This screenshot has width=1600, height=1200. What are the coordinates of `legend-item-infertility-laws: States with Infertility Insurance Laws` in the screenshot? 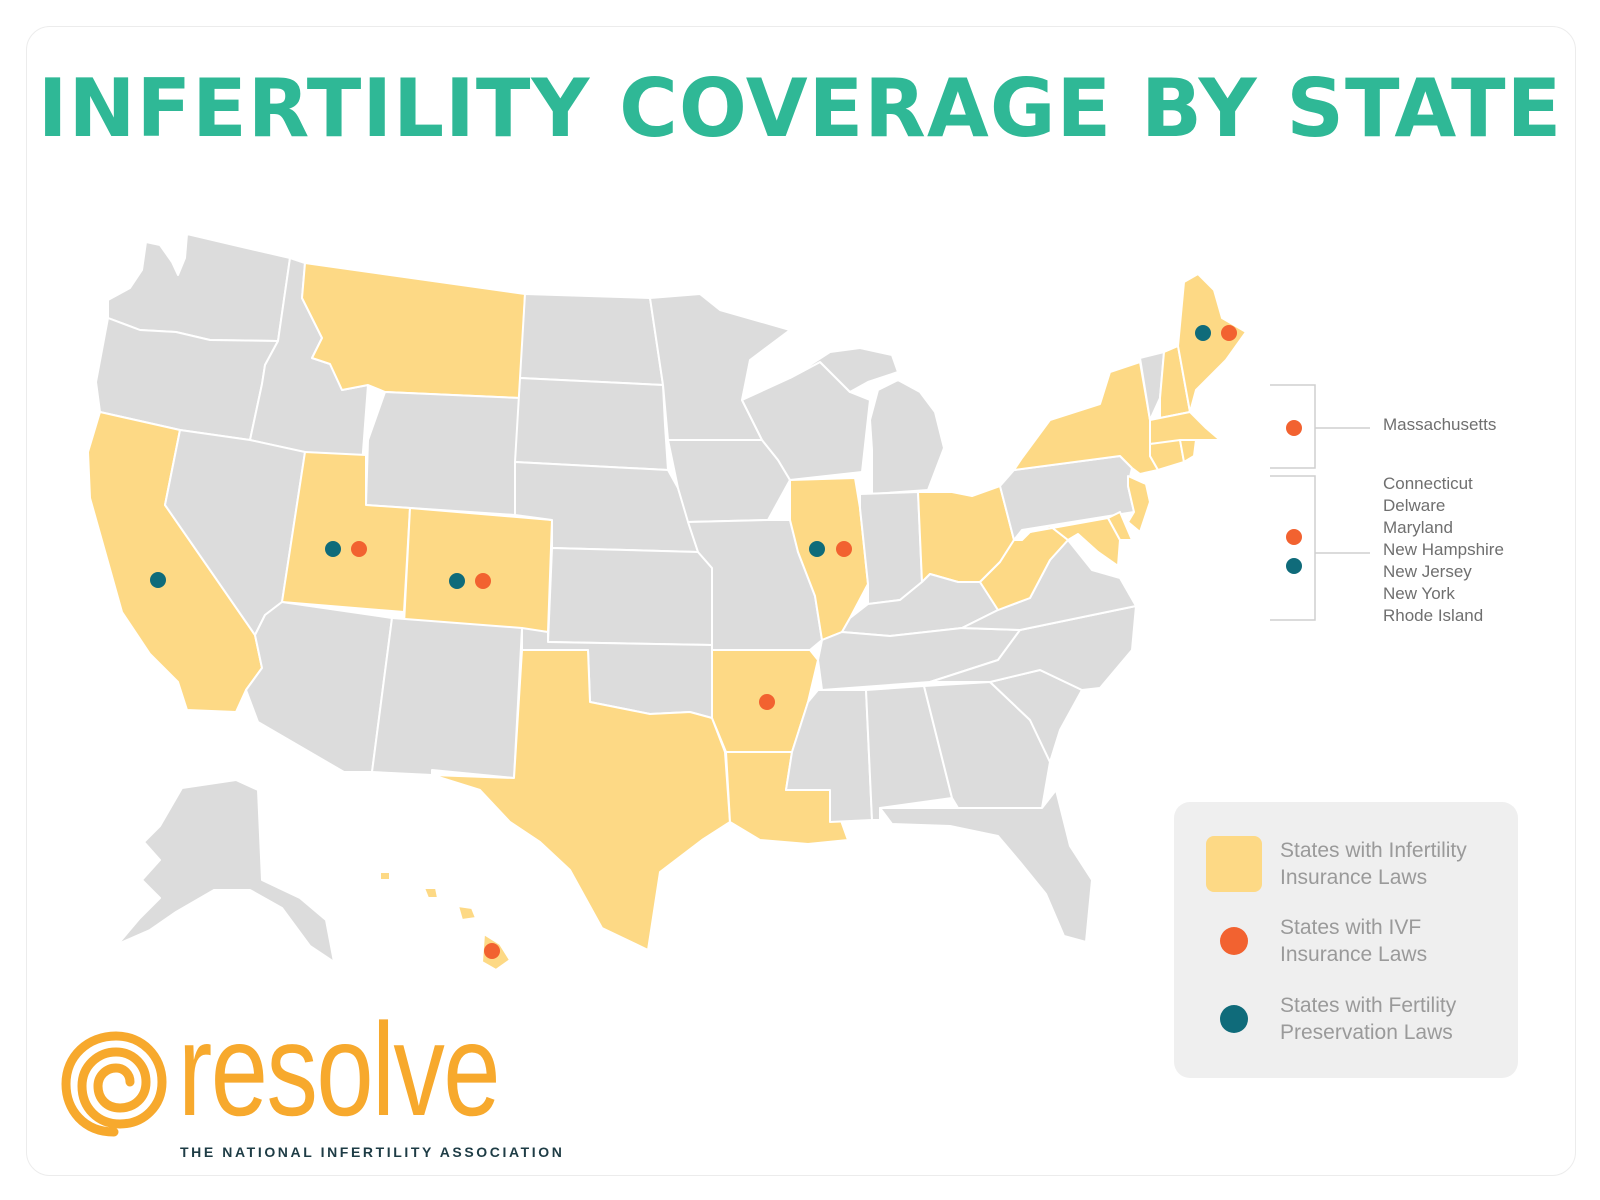 It's located at (1348, 864).